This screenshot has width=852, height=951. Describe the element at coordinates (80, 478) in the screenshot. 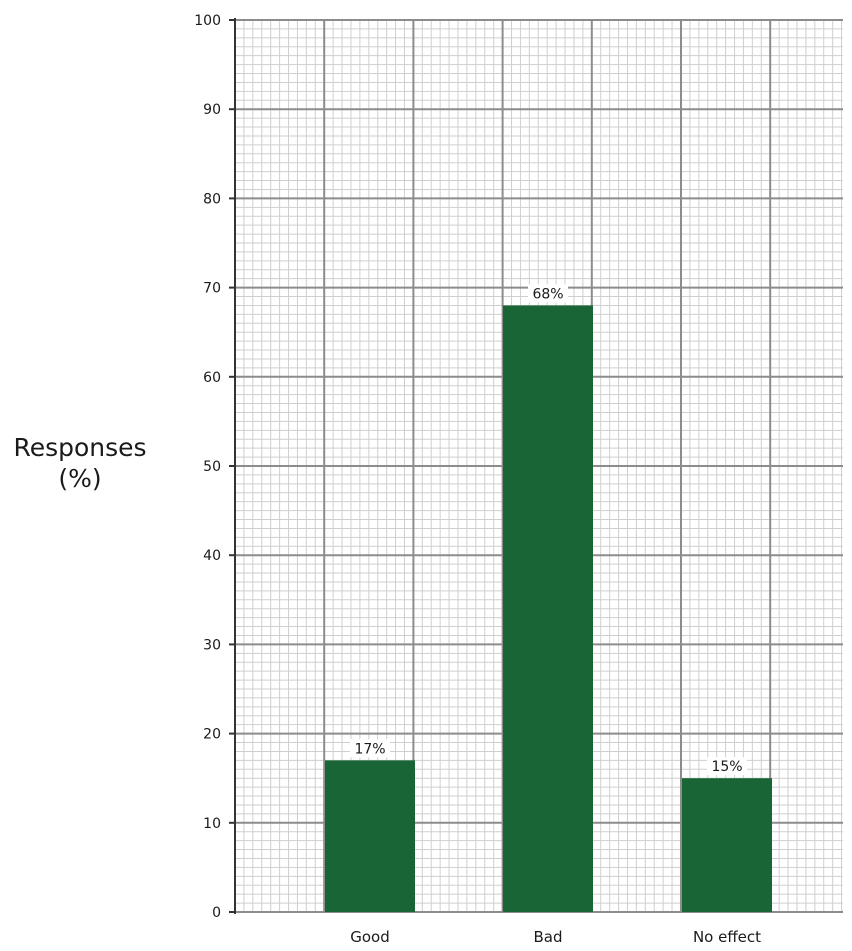

I see `y-axis-title-line2: (%)` at that location.